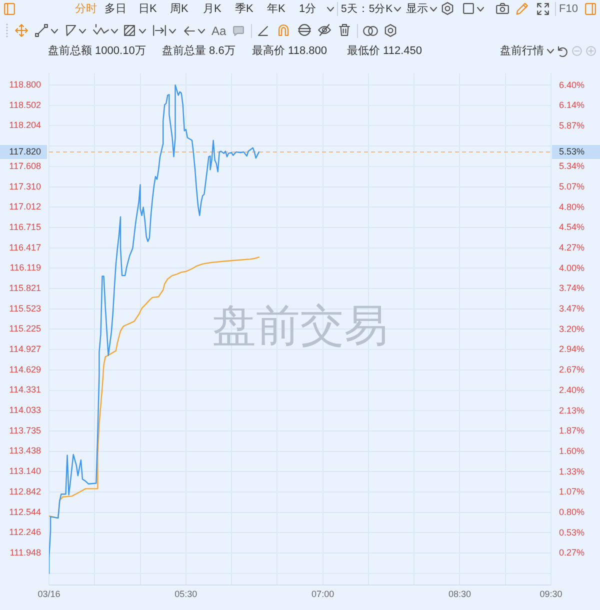 This screenshot has height=610, width=600. What do you see at coordinates (86, 8) in the screenshot?
I see `text: 分时` at bounding box center [86, 8].